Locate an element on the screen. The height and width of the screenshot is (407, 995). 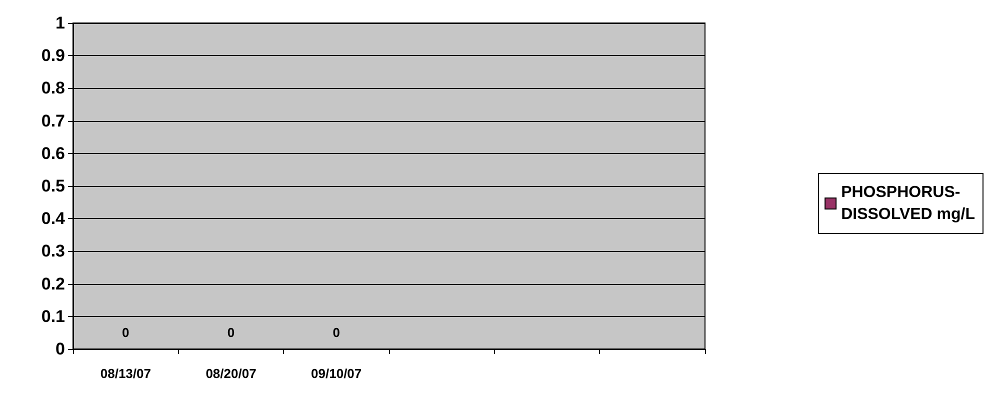
y-tick-label: 0.3 is located at coordinates (53, 251).